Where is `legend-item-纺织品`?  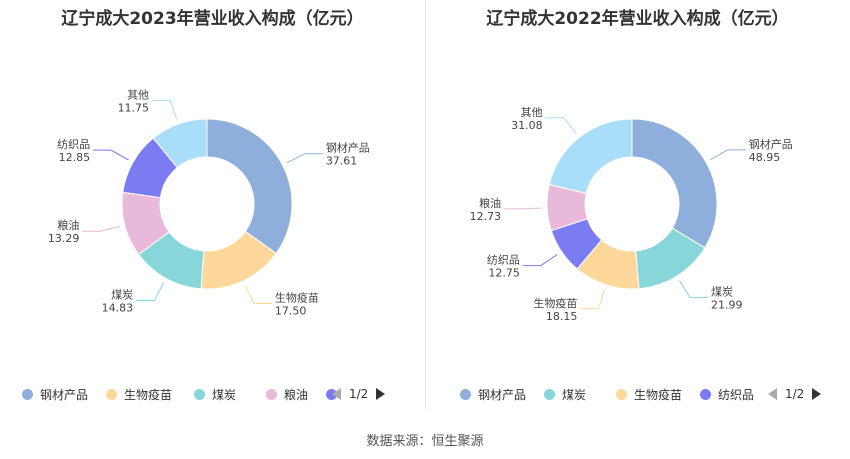
legend-item-纺织品 is located at coordinates (335, 394).